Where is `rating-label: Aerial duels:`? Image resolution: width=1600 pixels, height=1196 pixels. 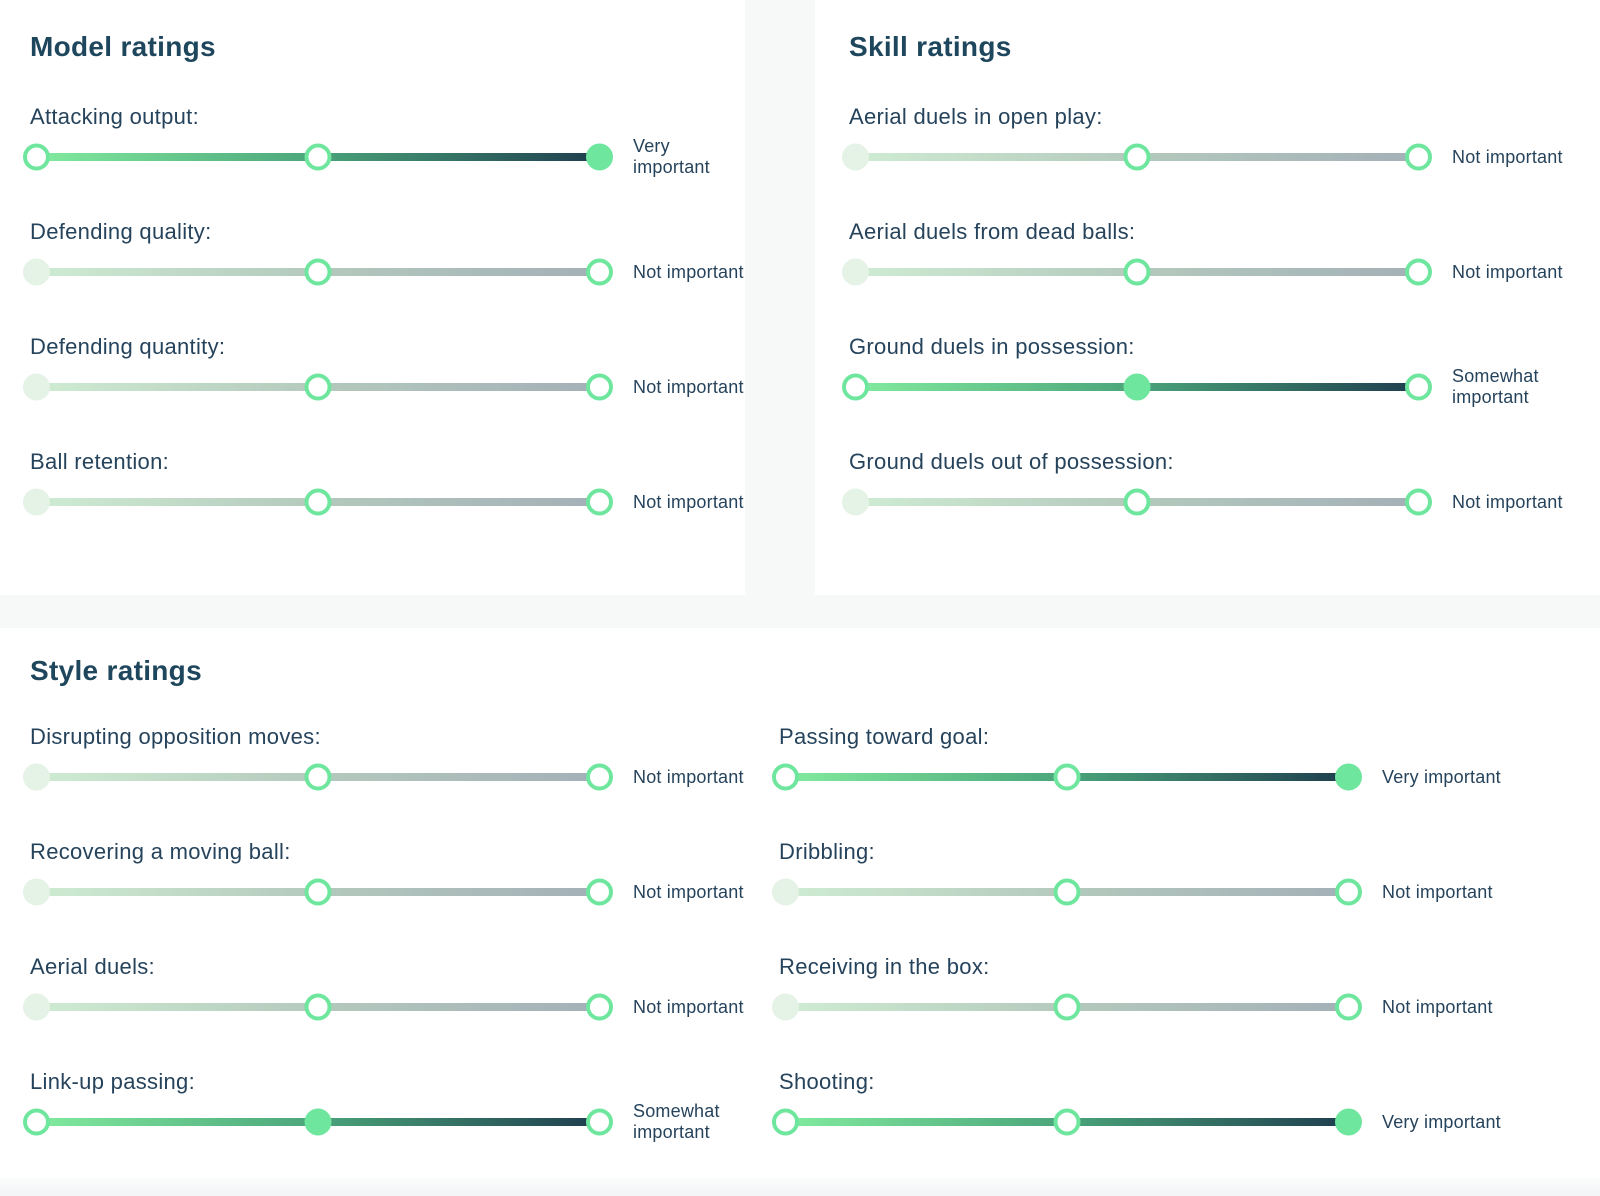 rating-label: Aerial duels: is located at coordinates (92, 966).